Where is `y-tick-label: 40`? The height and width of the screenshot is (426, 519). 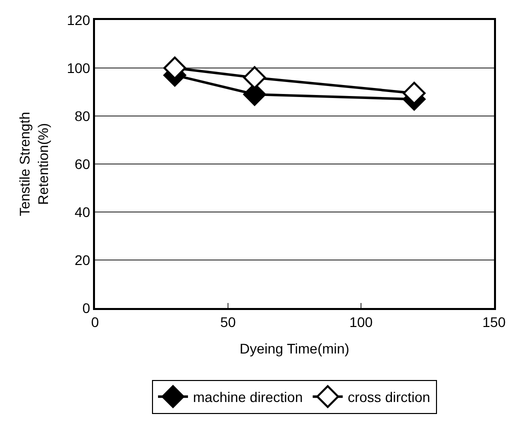 y-tick-label: 40 is located at coordinates (82, 212).